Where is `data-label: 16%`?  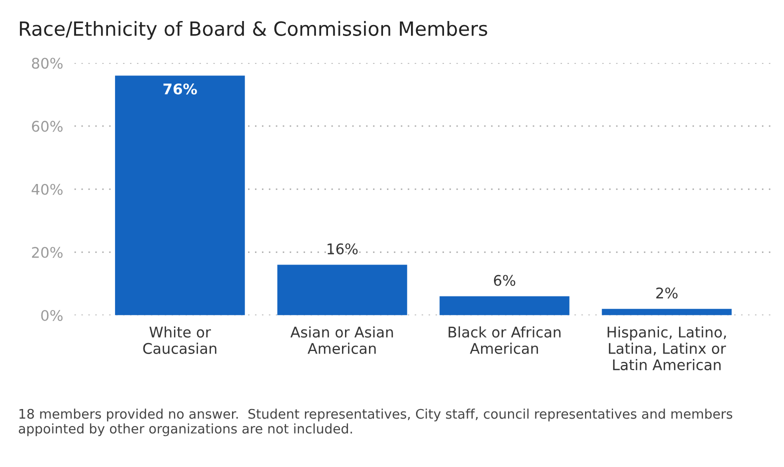 data-label: 16% is located at coordinates (343, 248).